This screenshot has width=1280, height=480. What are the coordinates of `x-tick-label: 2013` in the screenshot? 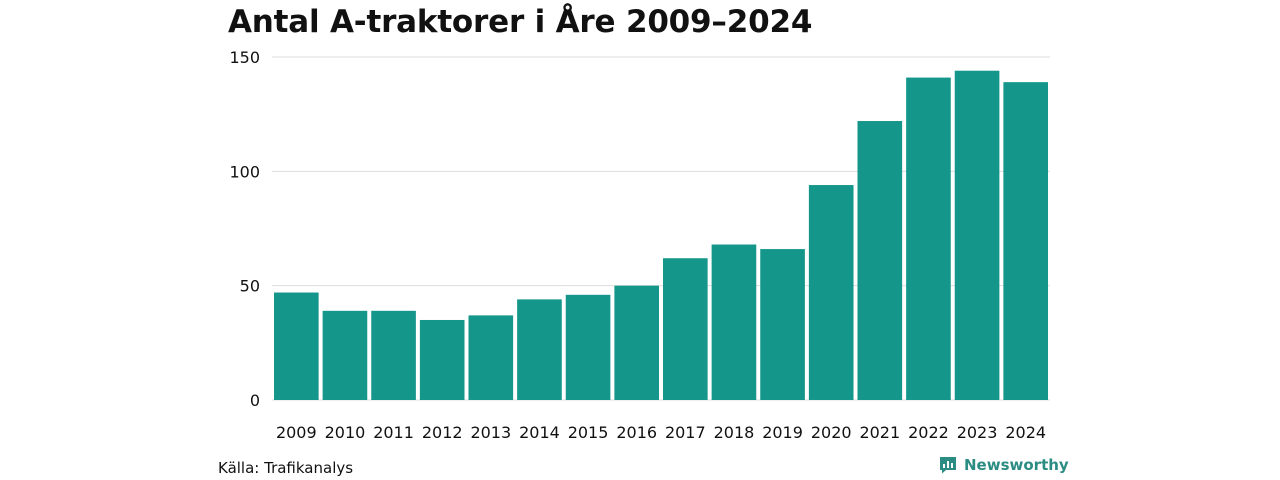 It's located at (490, 432).